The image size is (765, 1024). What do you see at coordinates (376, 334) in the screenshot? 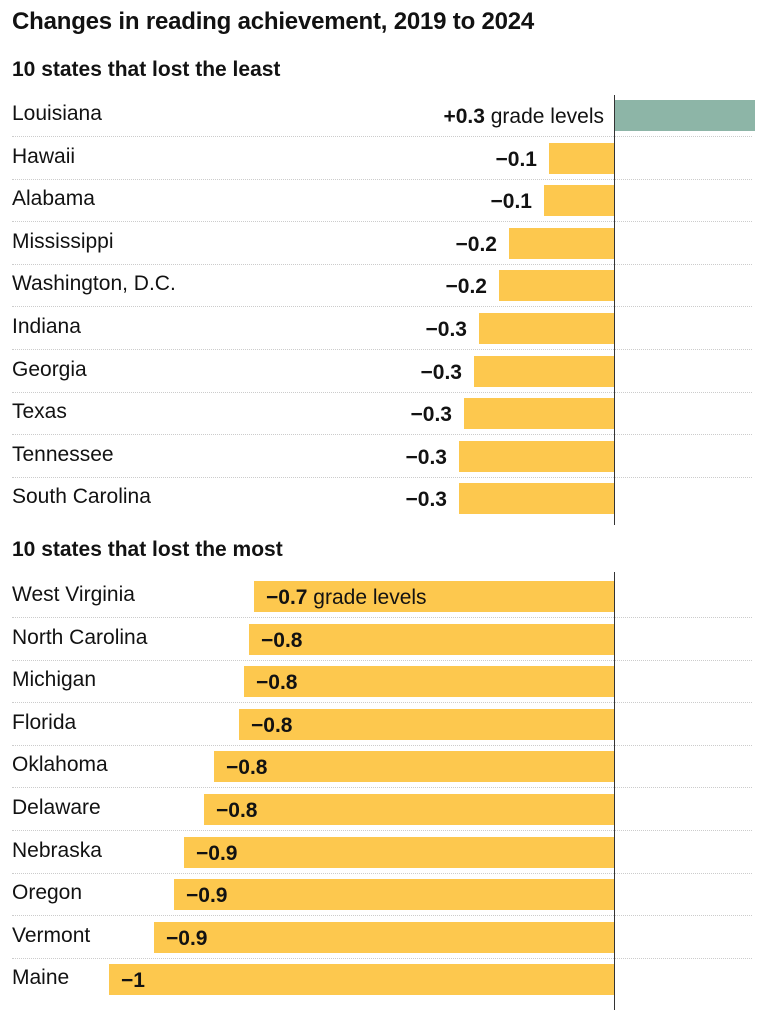
I see `chart-row: Indiana −0.3` at bounding box center [376, 334].